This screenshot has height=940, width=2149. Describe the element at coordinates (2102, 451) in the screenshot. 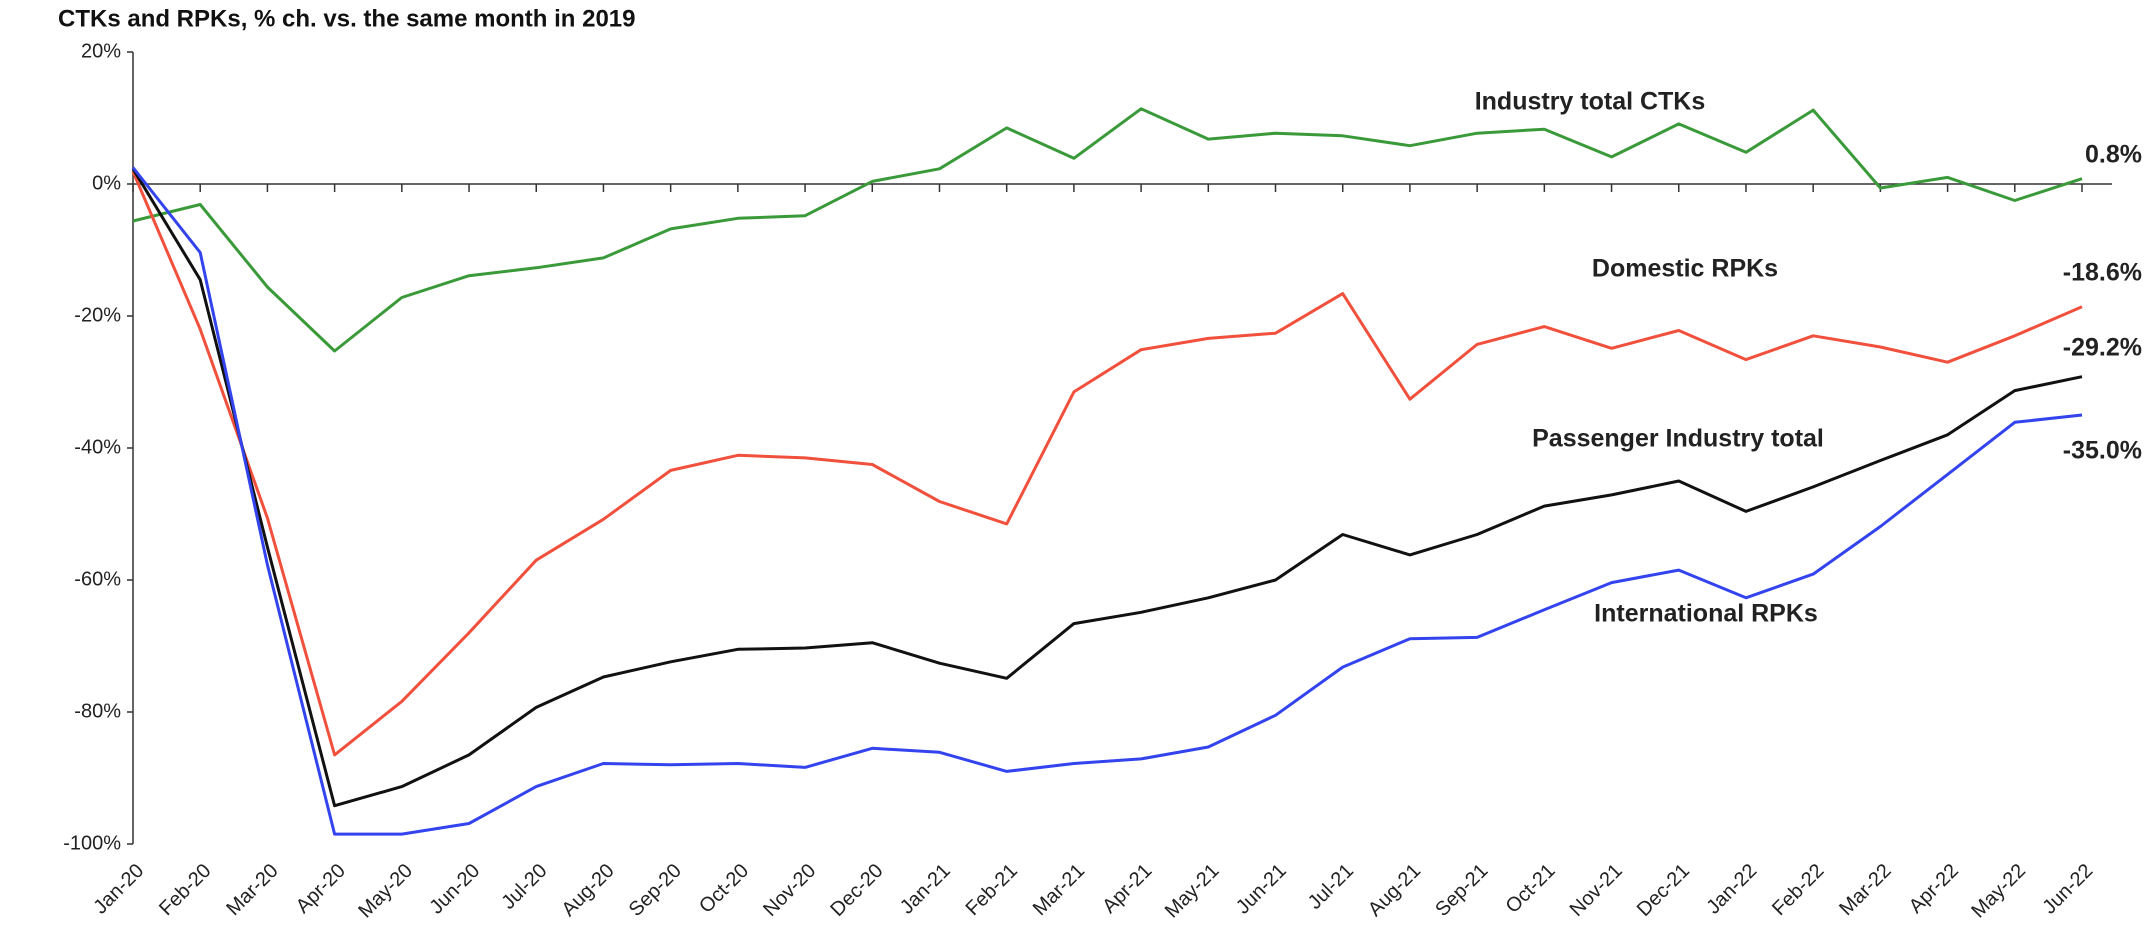

I see `value-label: -35.0%` at that location.